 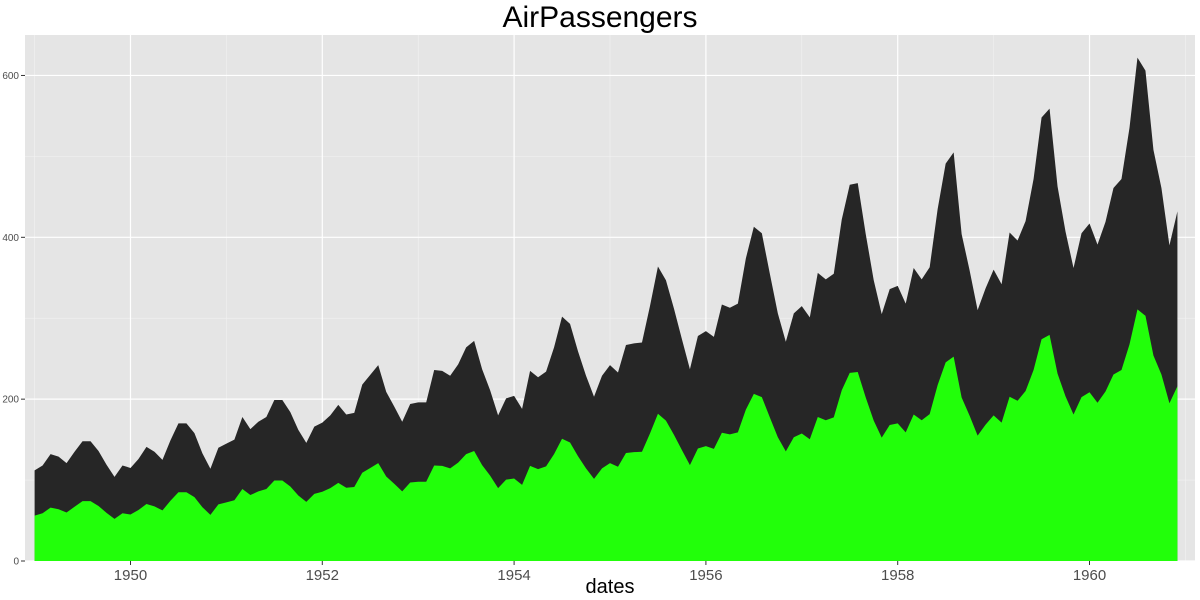 What do you see at coordinates (130, 575) in the screenshot?
I see `x-tick-label: 1950` at bounding box center [130, 575].